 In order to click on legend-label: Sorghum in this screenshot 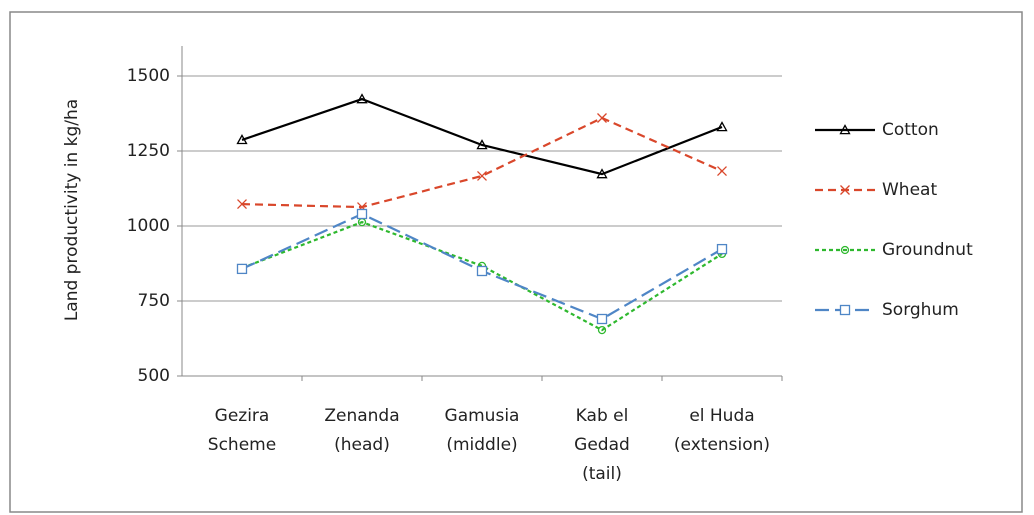, I will do `click(920, 310)`.